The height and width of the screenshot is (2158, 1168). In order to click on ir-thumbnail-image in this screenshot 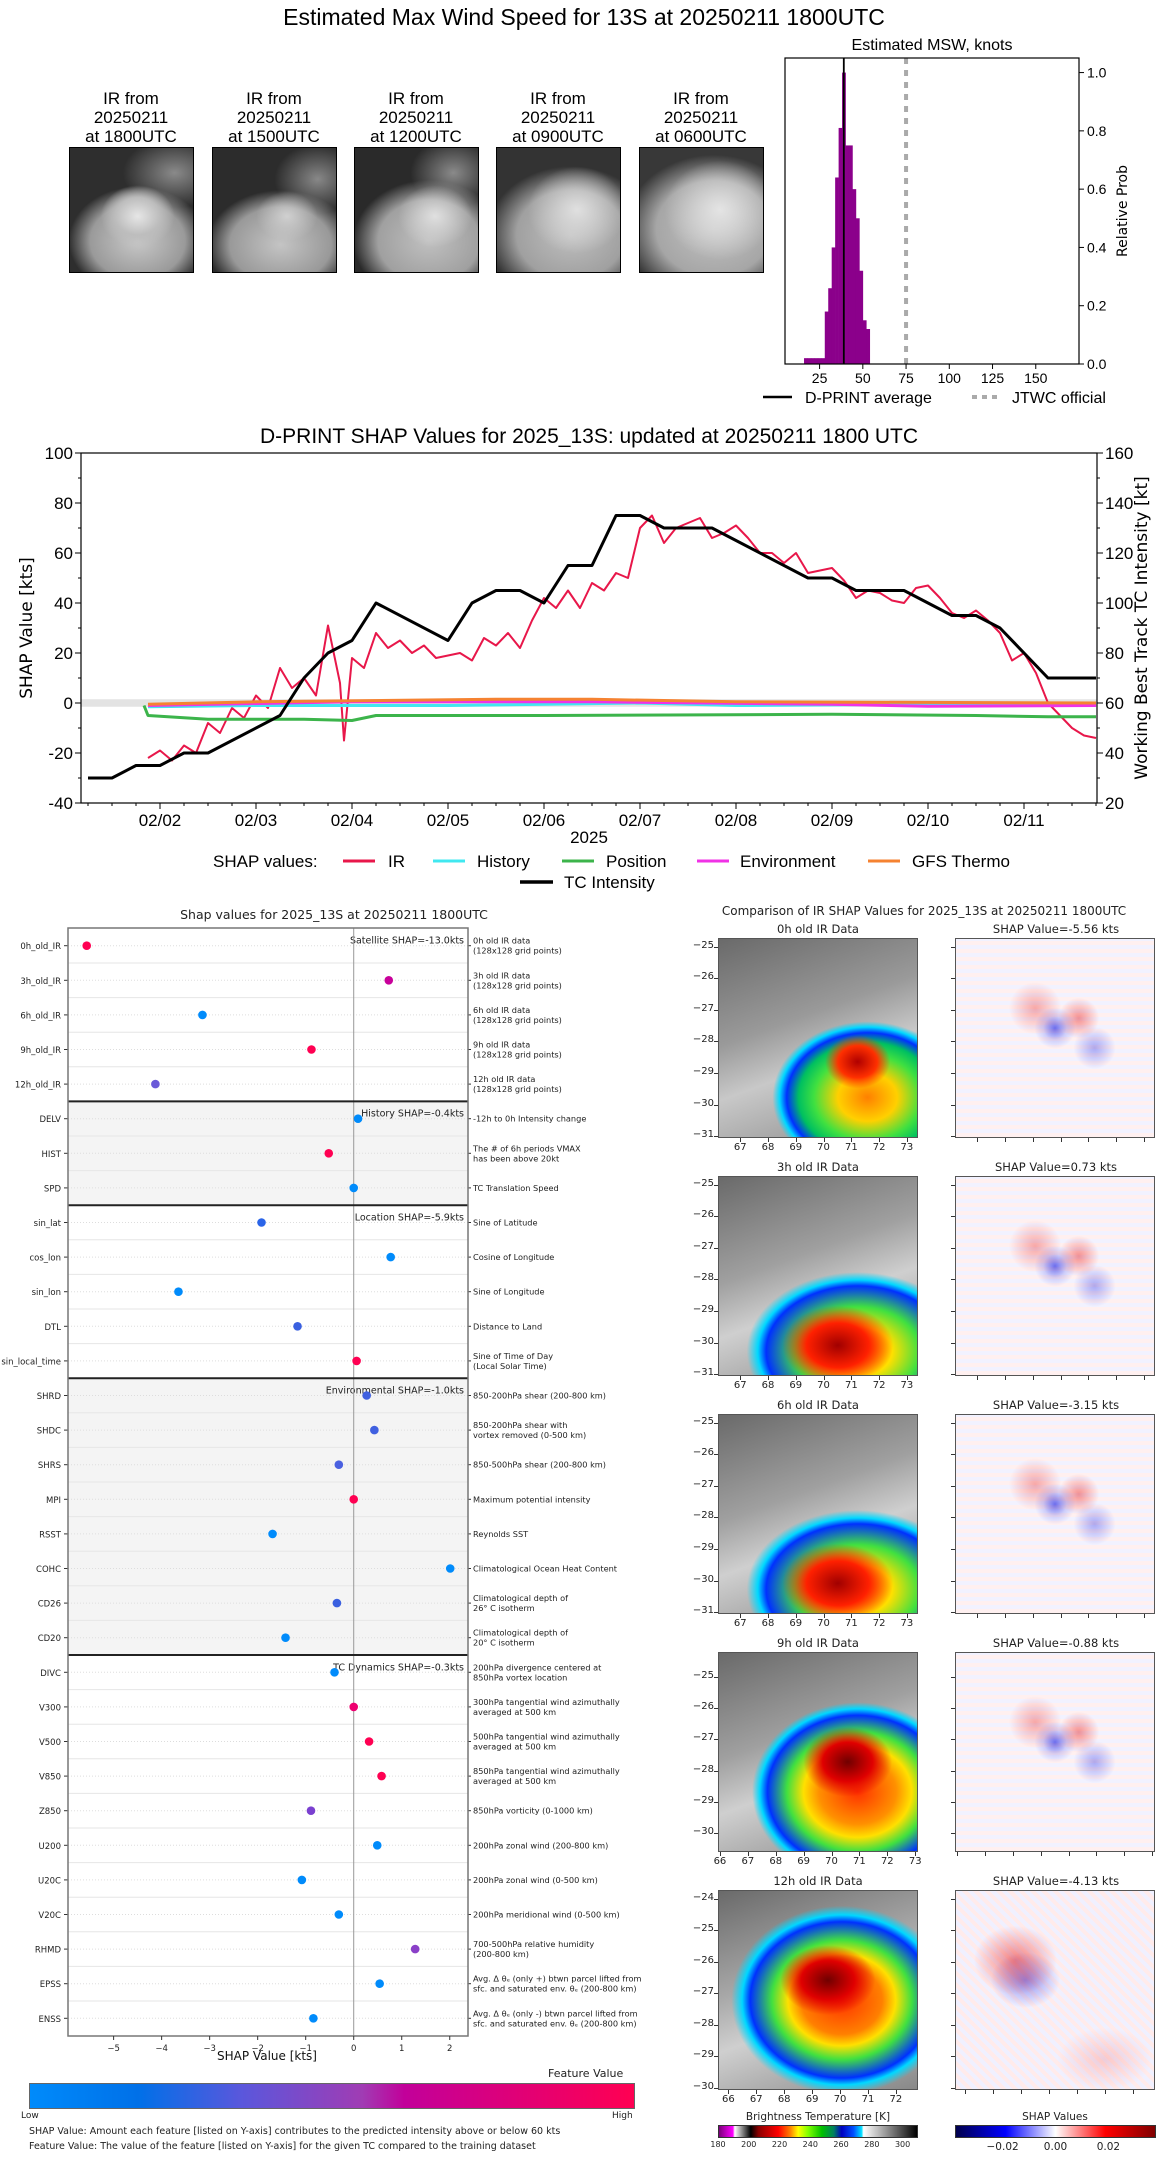, I will do `click(416, 210)`.